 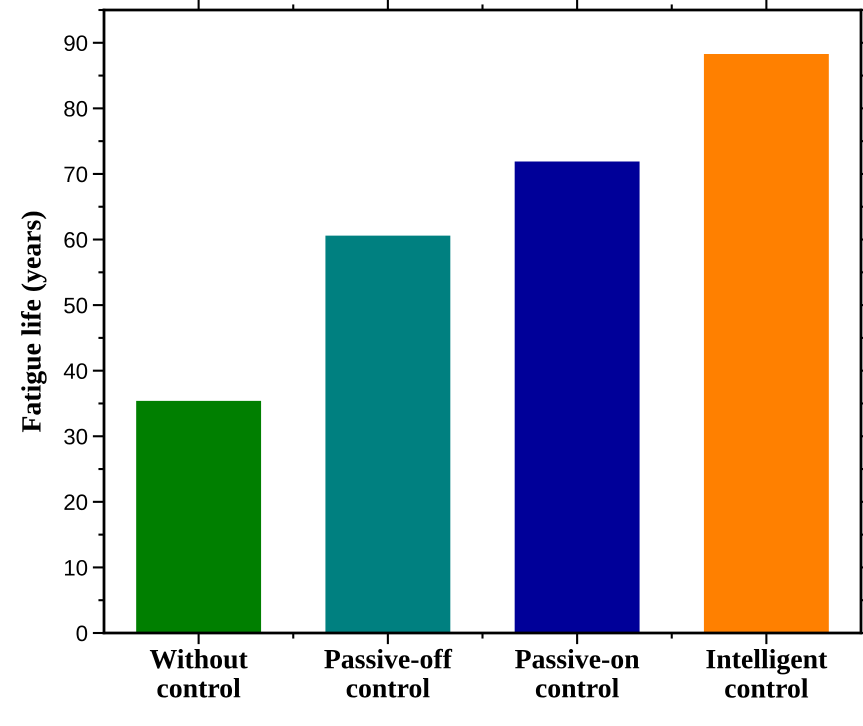 I want to click on y-tick-label: 90, so click(x=76, y=43).